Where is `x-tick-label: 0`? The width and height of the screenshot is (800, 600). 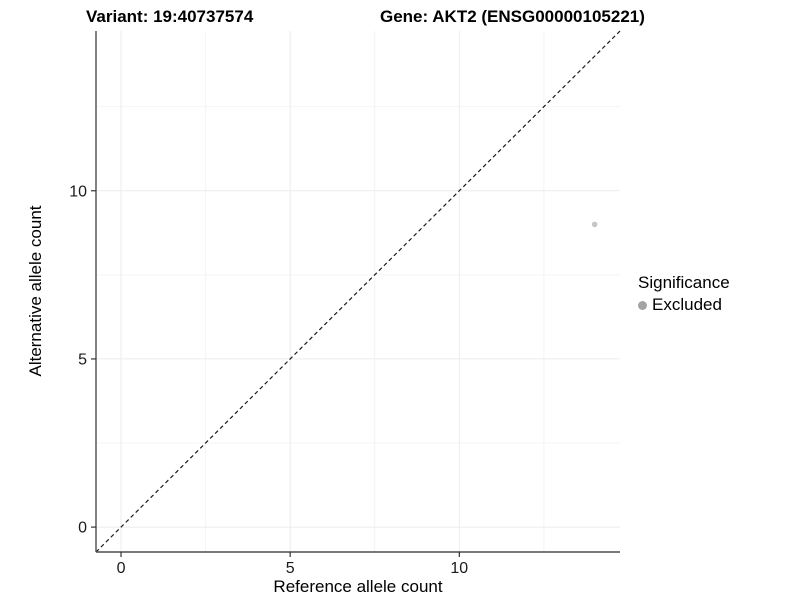
x-tick-label: 0 is located at coordinates (121, 568).